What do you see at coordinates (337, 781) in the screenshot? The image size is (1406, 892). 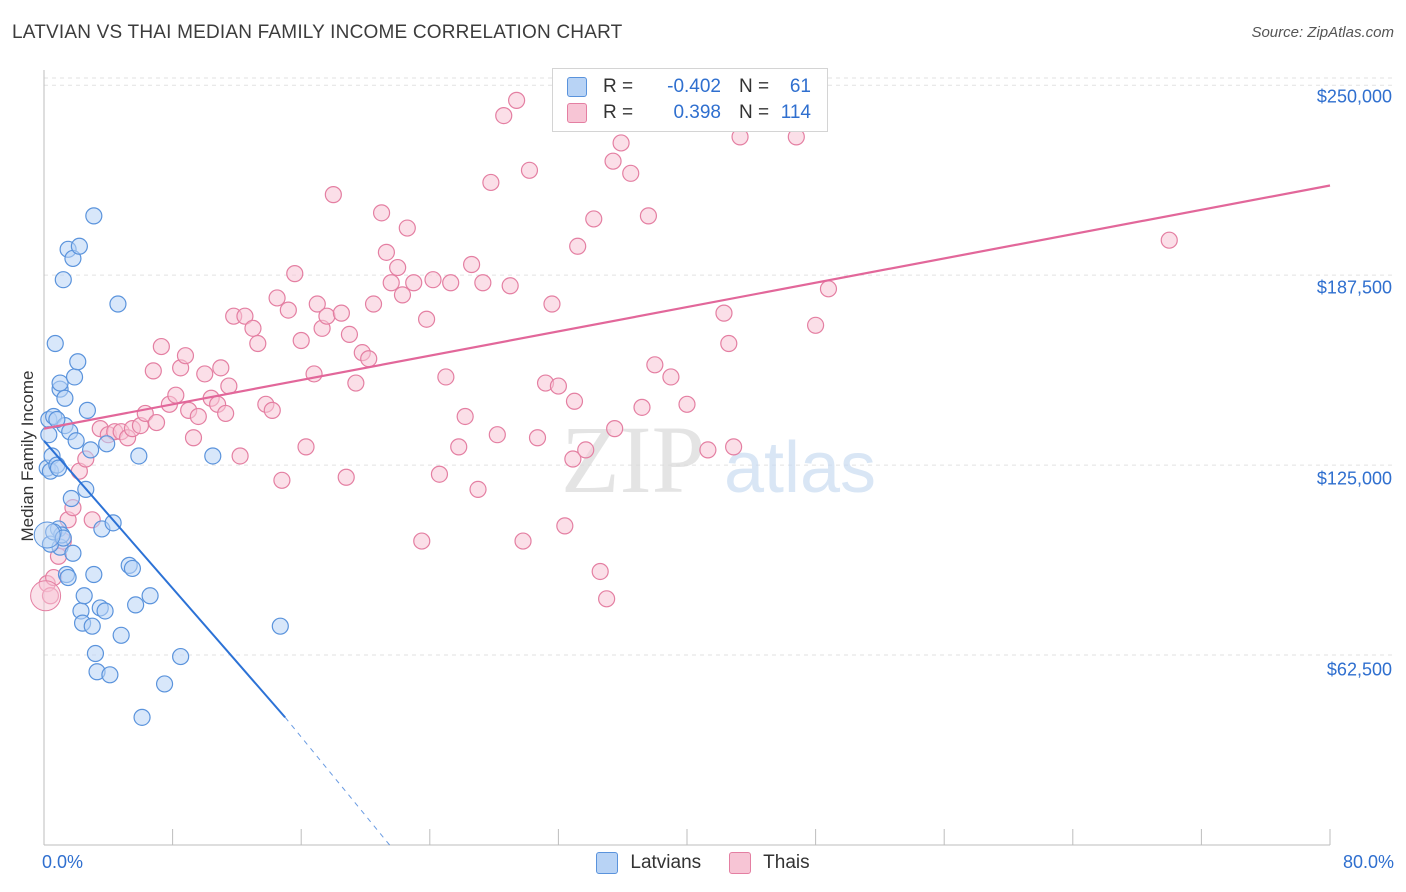 I see `latvians-trendline-extension` at bounding box center [337, 781].